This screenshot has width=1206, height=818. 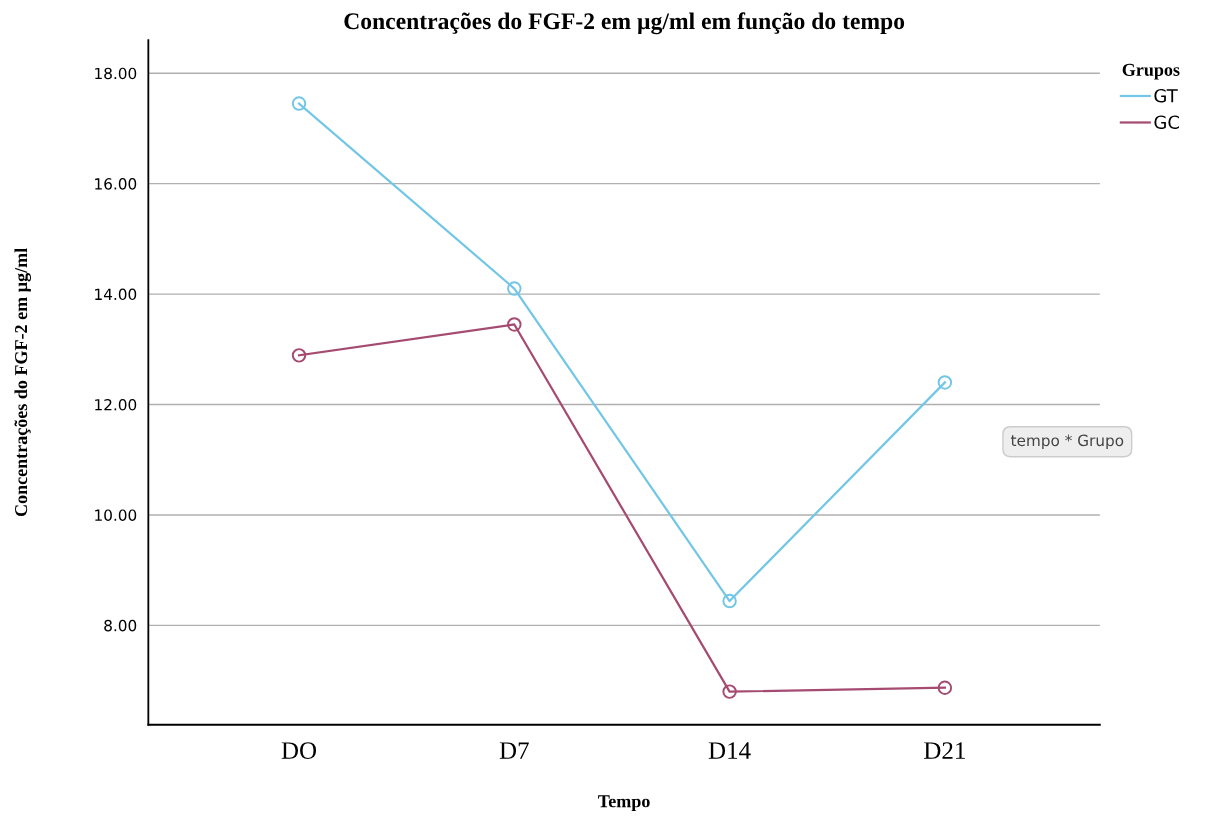 I want to click on annotation: tempo * Grupo, so click(x=1067, y=442).